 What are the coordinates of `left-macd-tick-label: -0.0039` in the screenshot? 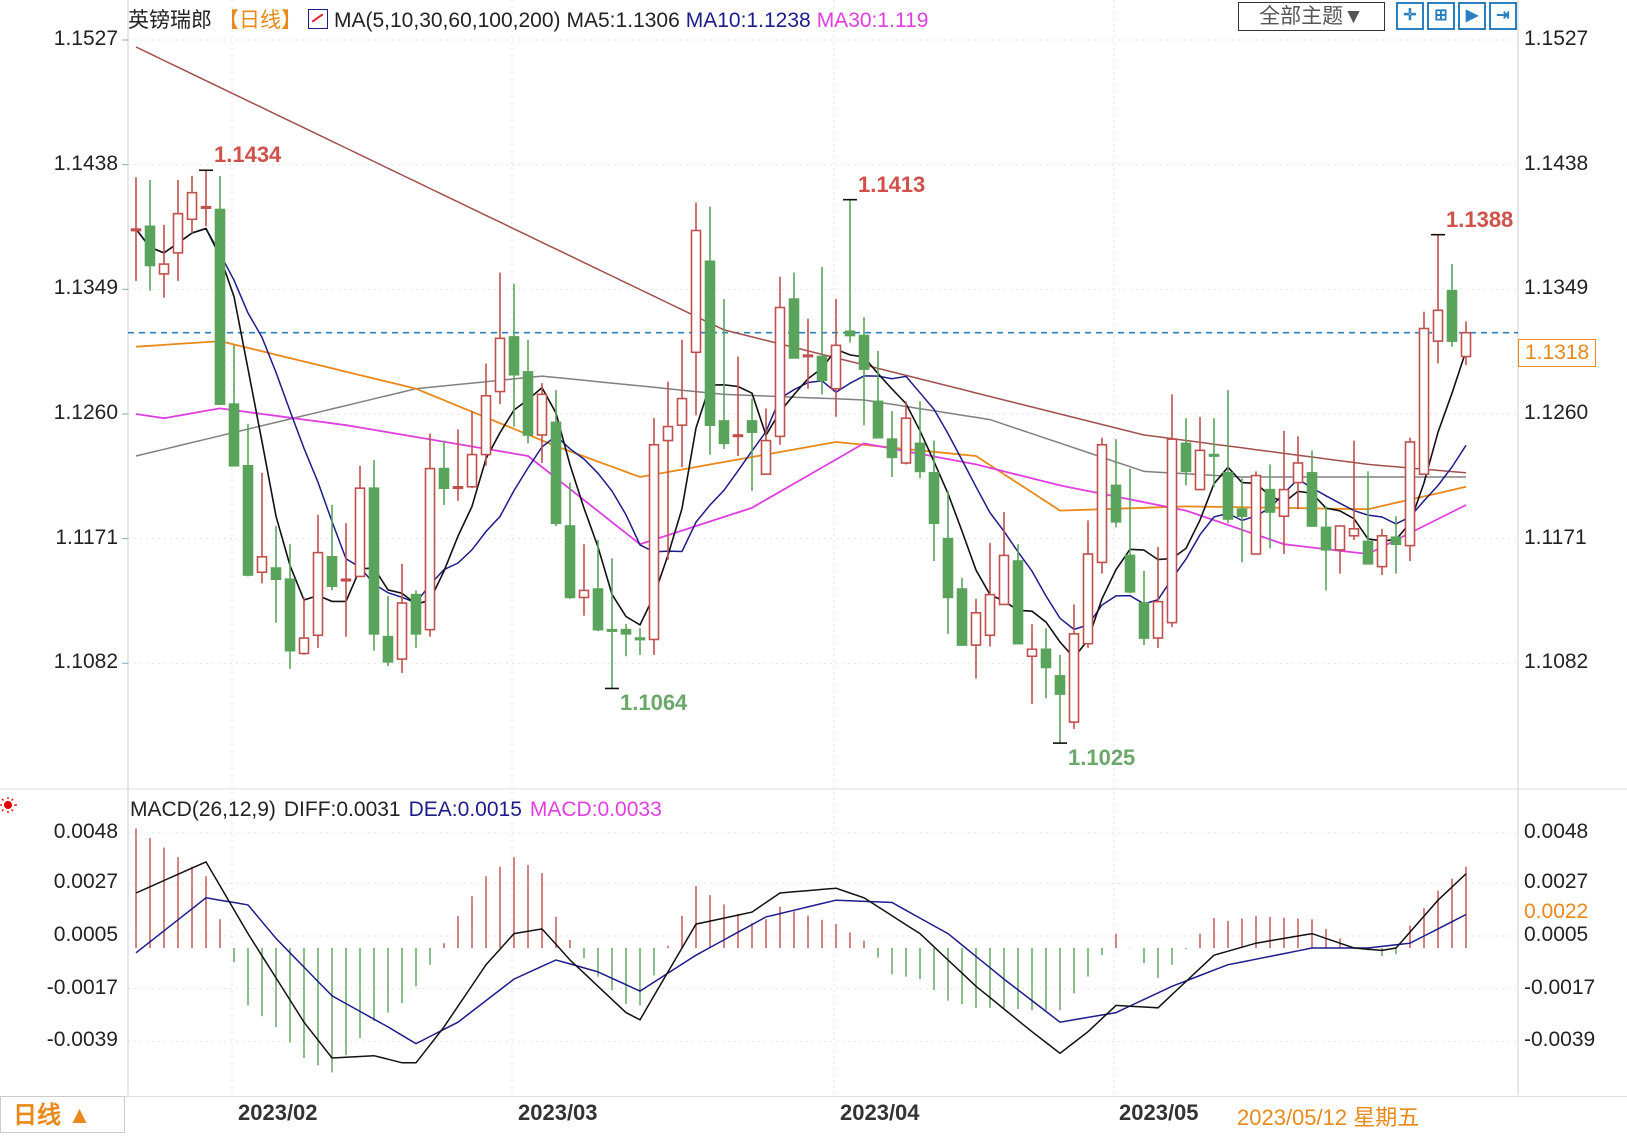 It's located at (82, 1040).